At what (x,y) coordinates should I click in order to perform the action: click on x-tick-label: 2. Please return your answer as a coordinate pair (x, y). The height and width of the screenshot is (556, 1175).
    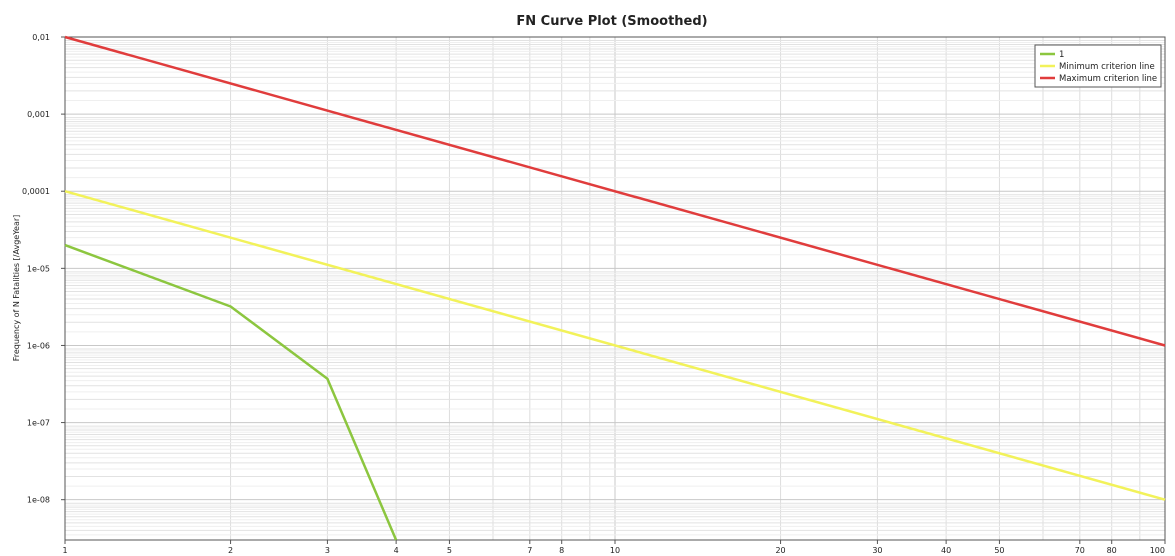
    Looking at the image, I should click on (230, 550).